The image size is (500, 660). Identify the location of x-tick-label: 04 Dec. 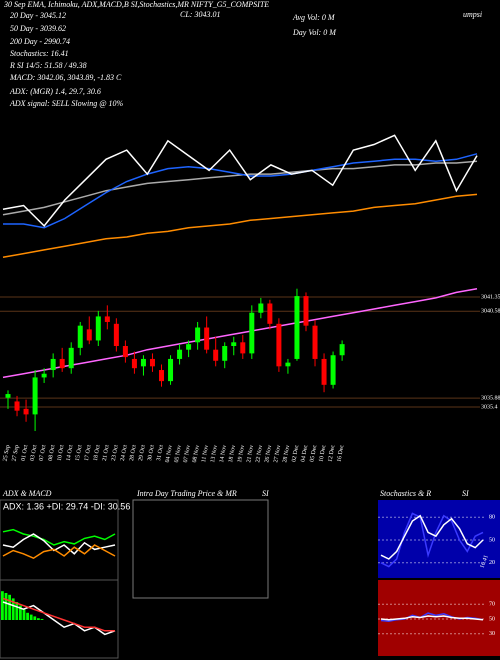
(304, 453).